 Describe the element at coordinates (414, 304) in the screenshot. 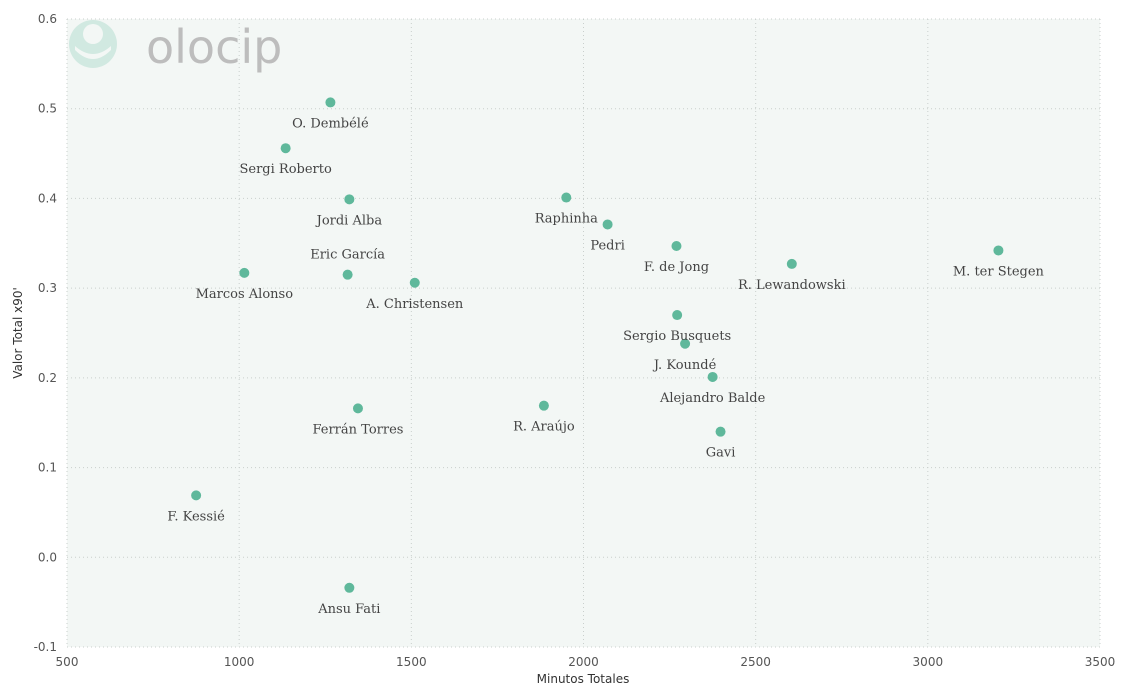

I see `point-label: A. Christensen` at that location.